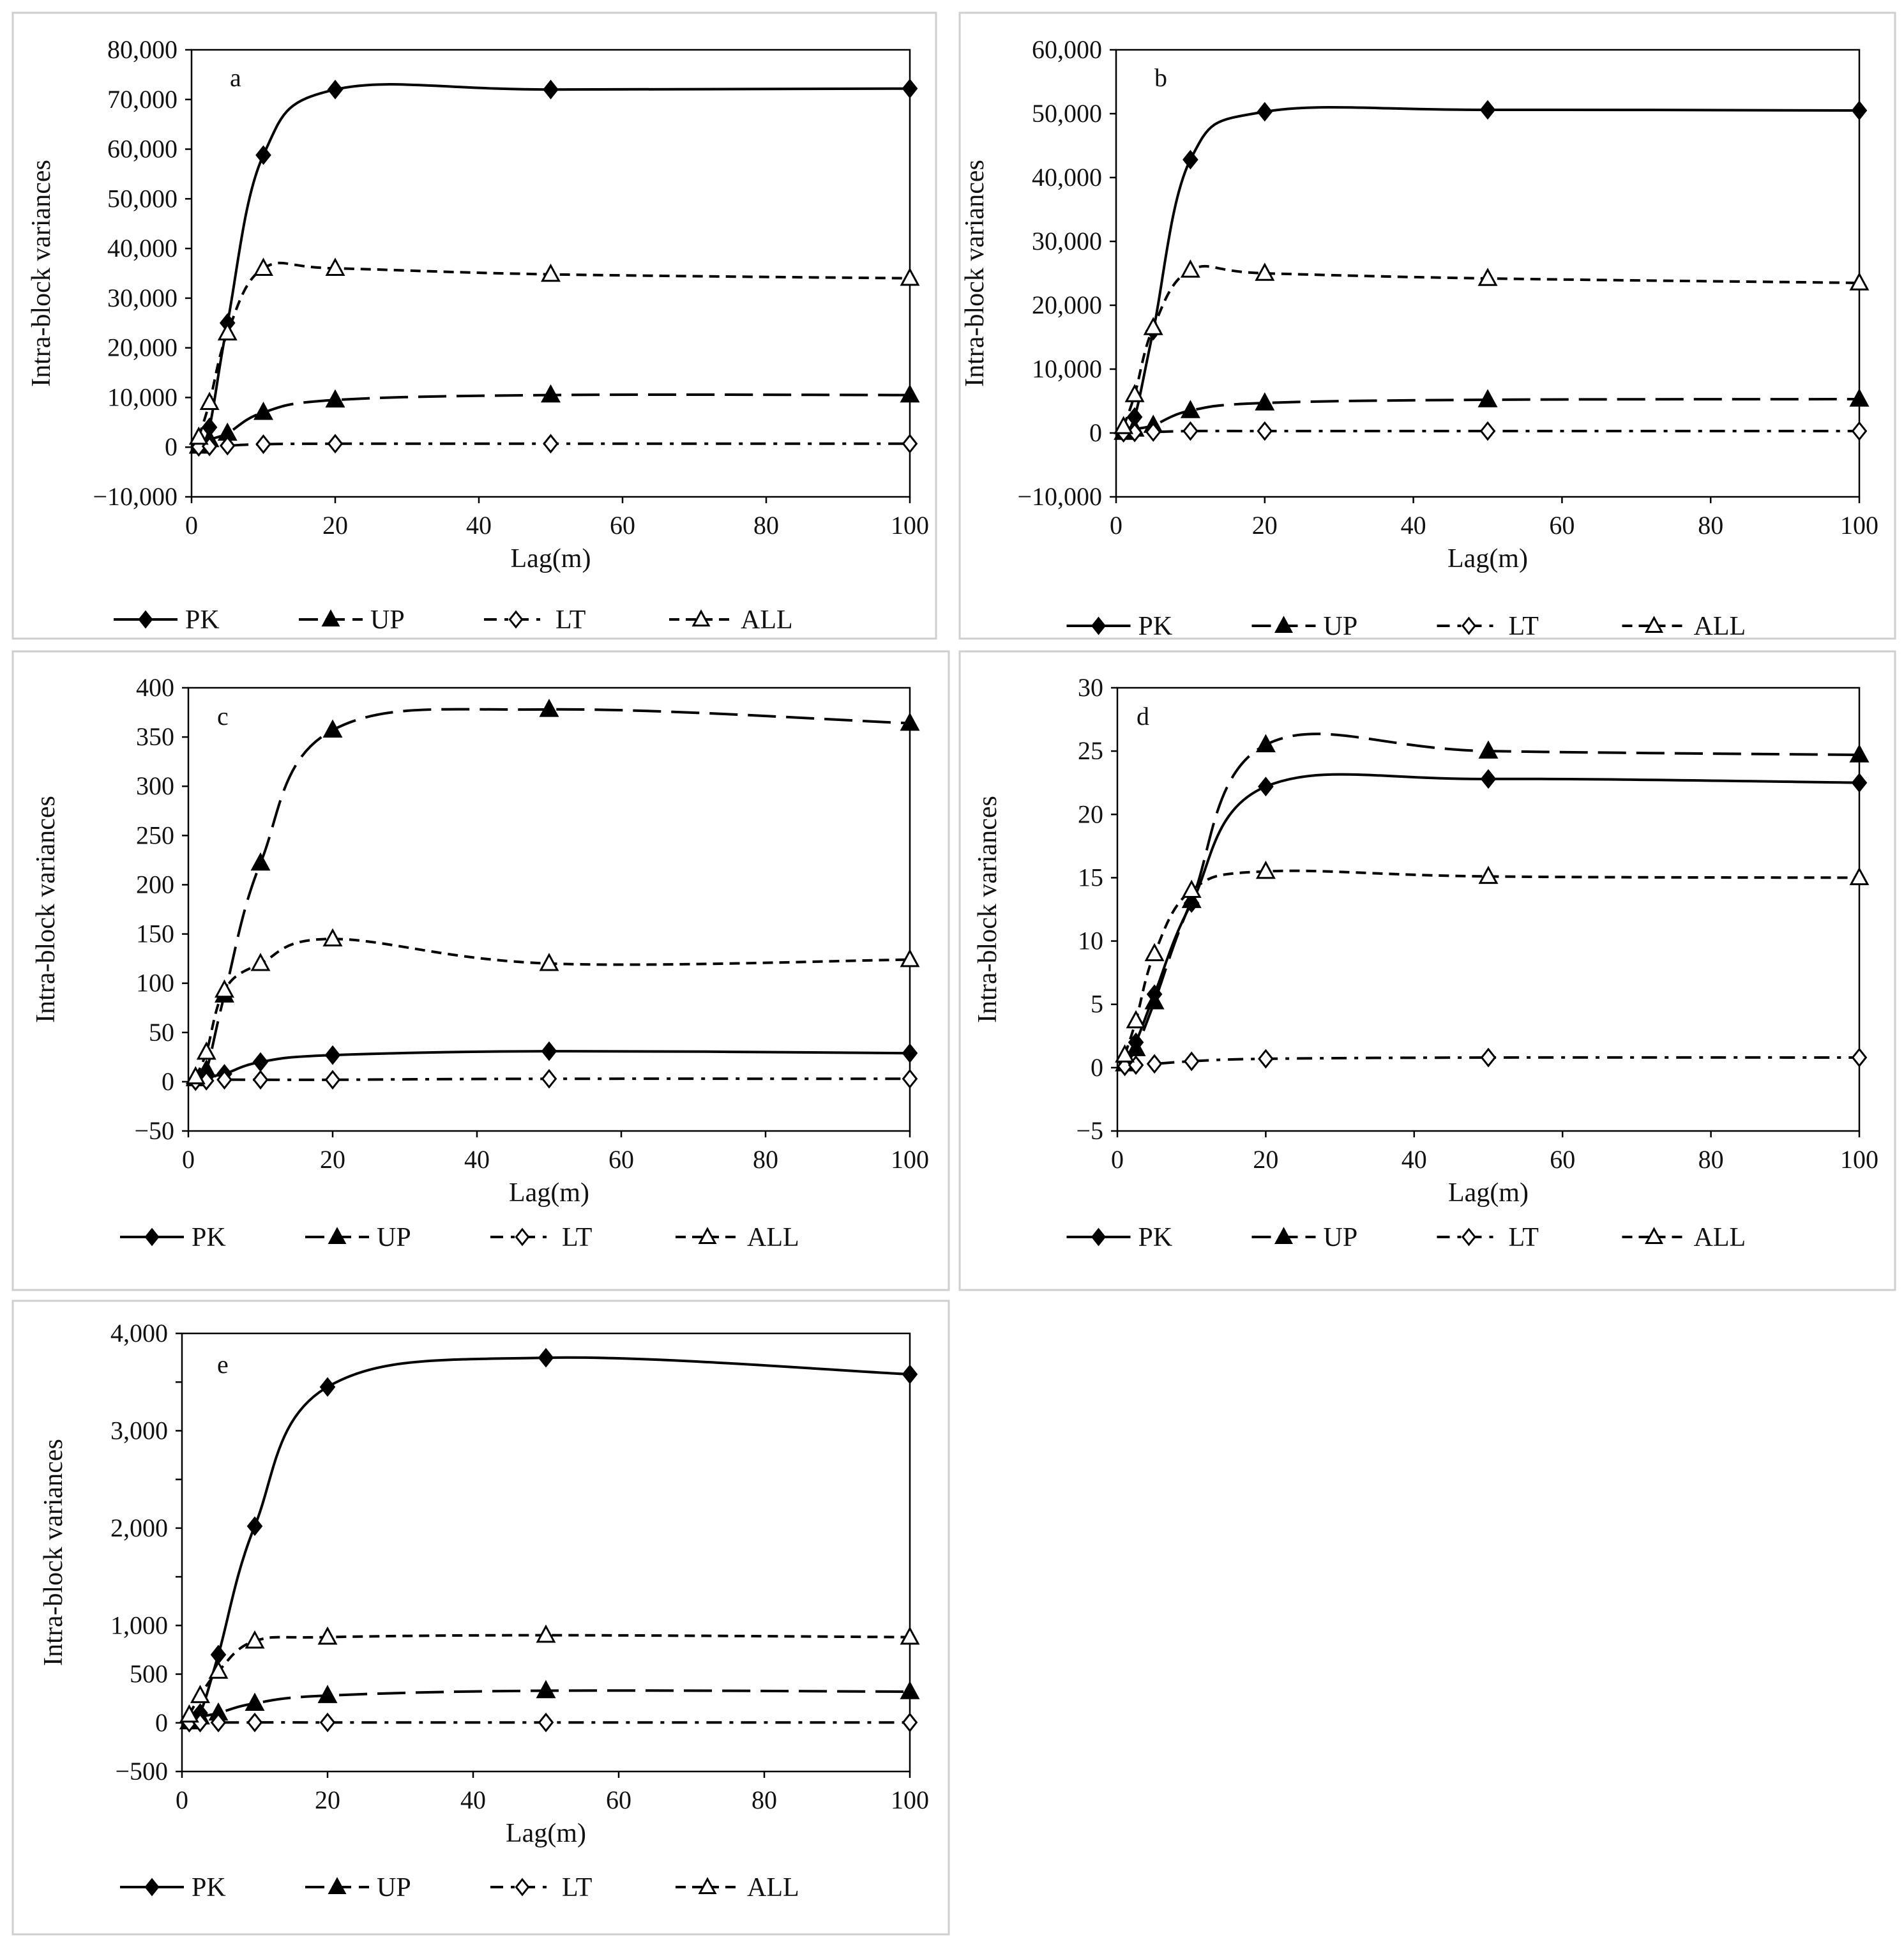 The height and width of the screenshot is (1942, 1904). What do you see at coordinates (707, 1235) in the screenshot?
I see `panel-c-legend-marker-all` at bounding box center [707, 1235].